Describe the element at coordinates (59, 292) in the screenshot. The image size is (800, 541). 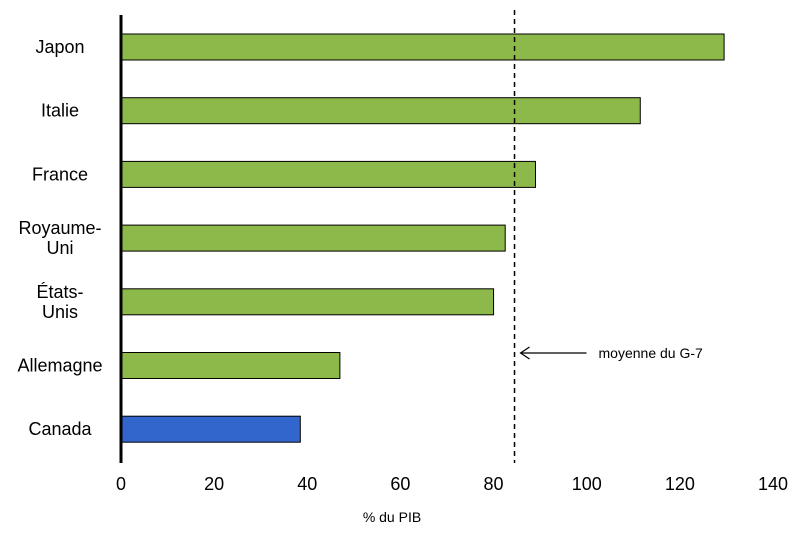
I see `category-label-line: États-` at that location.